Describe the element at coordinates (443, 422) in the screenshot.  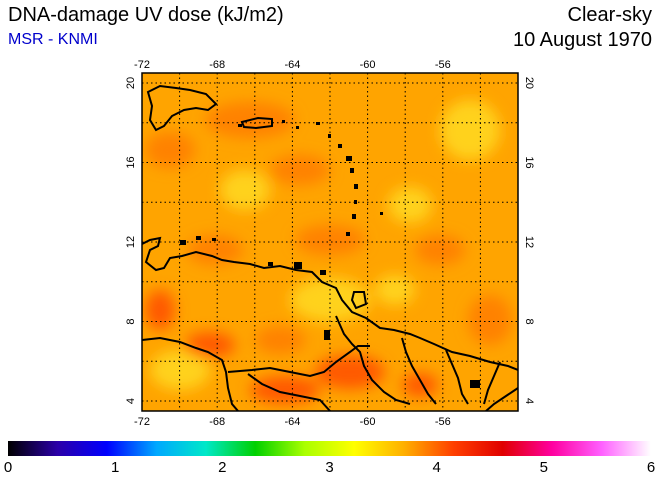
I see `lon-tick-label-bottom: -56` at that location.